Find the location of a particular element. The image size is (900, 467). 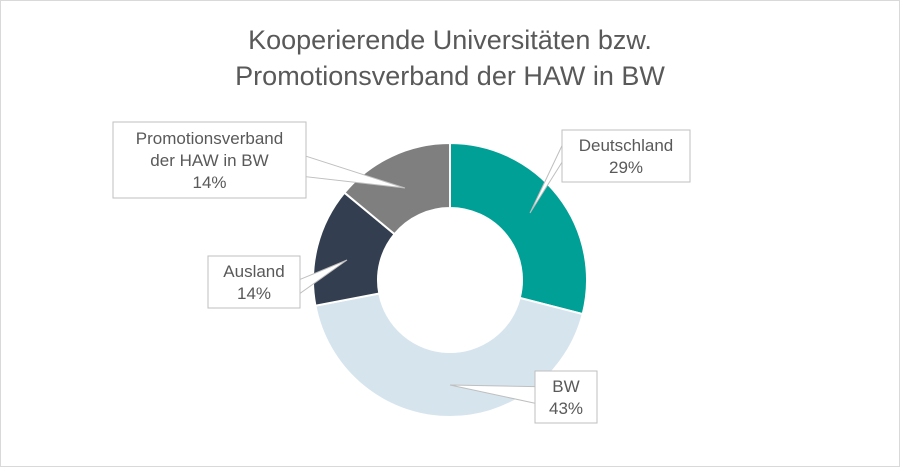

slice-value-promotionsverband-der-haw-in-bw: 14% is located at coordinates (209, 182).